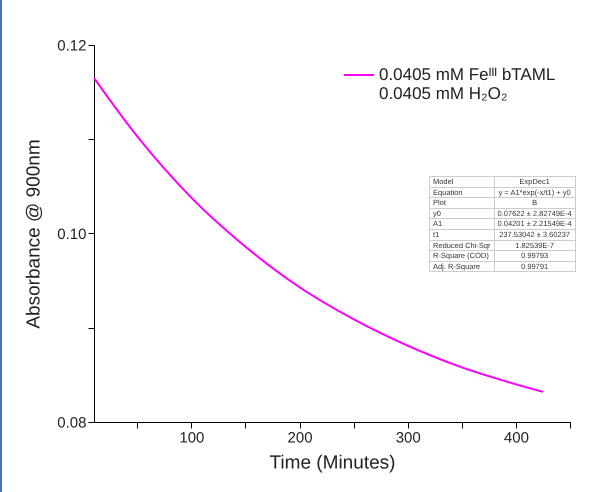 Image resolution: width=589 pixels, height=492 pixels. What do you see at coordinates (333, 463) in the screenshot?
I see `x-axis-title: Time (Minutes)` at bounding box center [333, 463].